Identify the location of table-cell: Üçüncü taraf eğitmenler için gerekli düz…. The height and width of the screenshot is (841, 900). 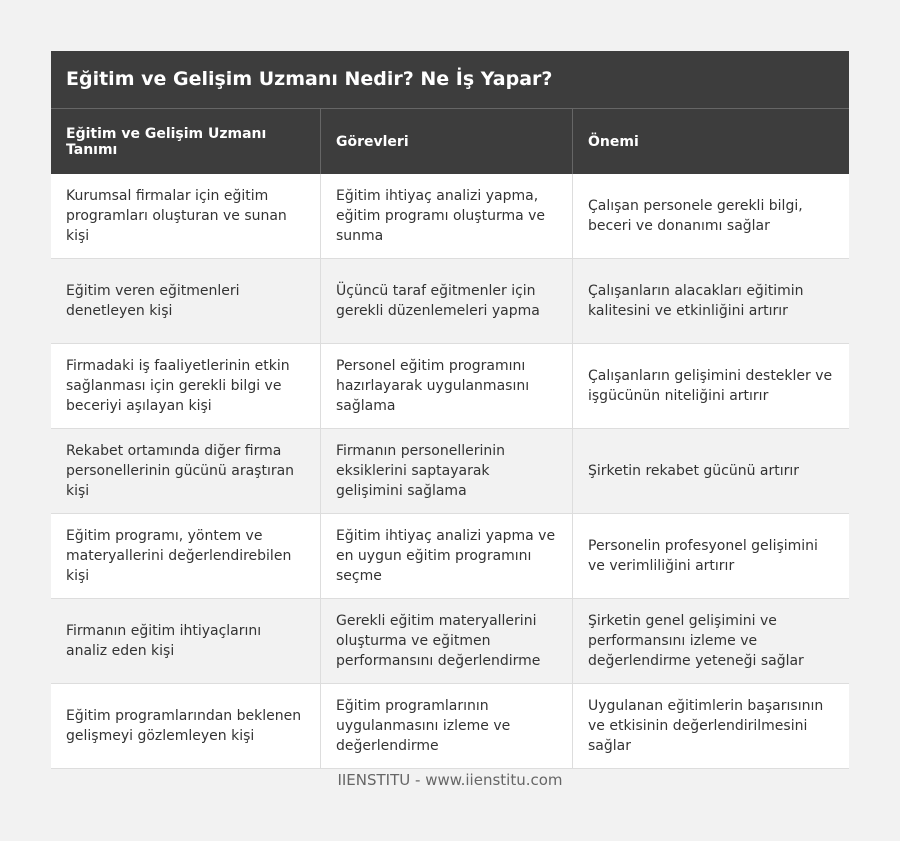
(446, 301).